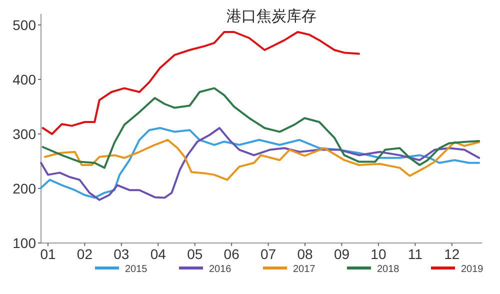  Describe the element at coordinates (342, 254) in the screenshot. I see `x-tick-label: 09` at that location.